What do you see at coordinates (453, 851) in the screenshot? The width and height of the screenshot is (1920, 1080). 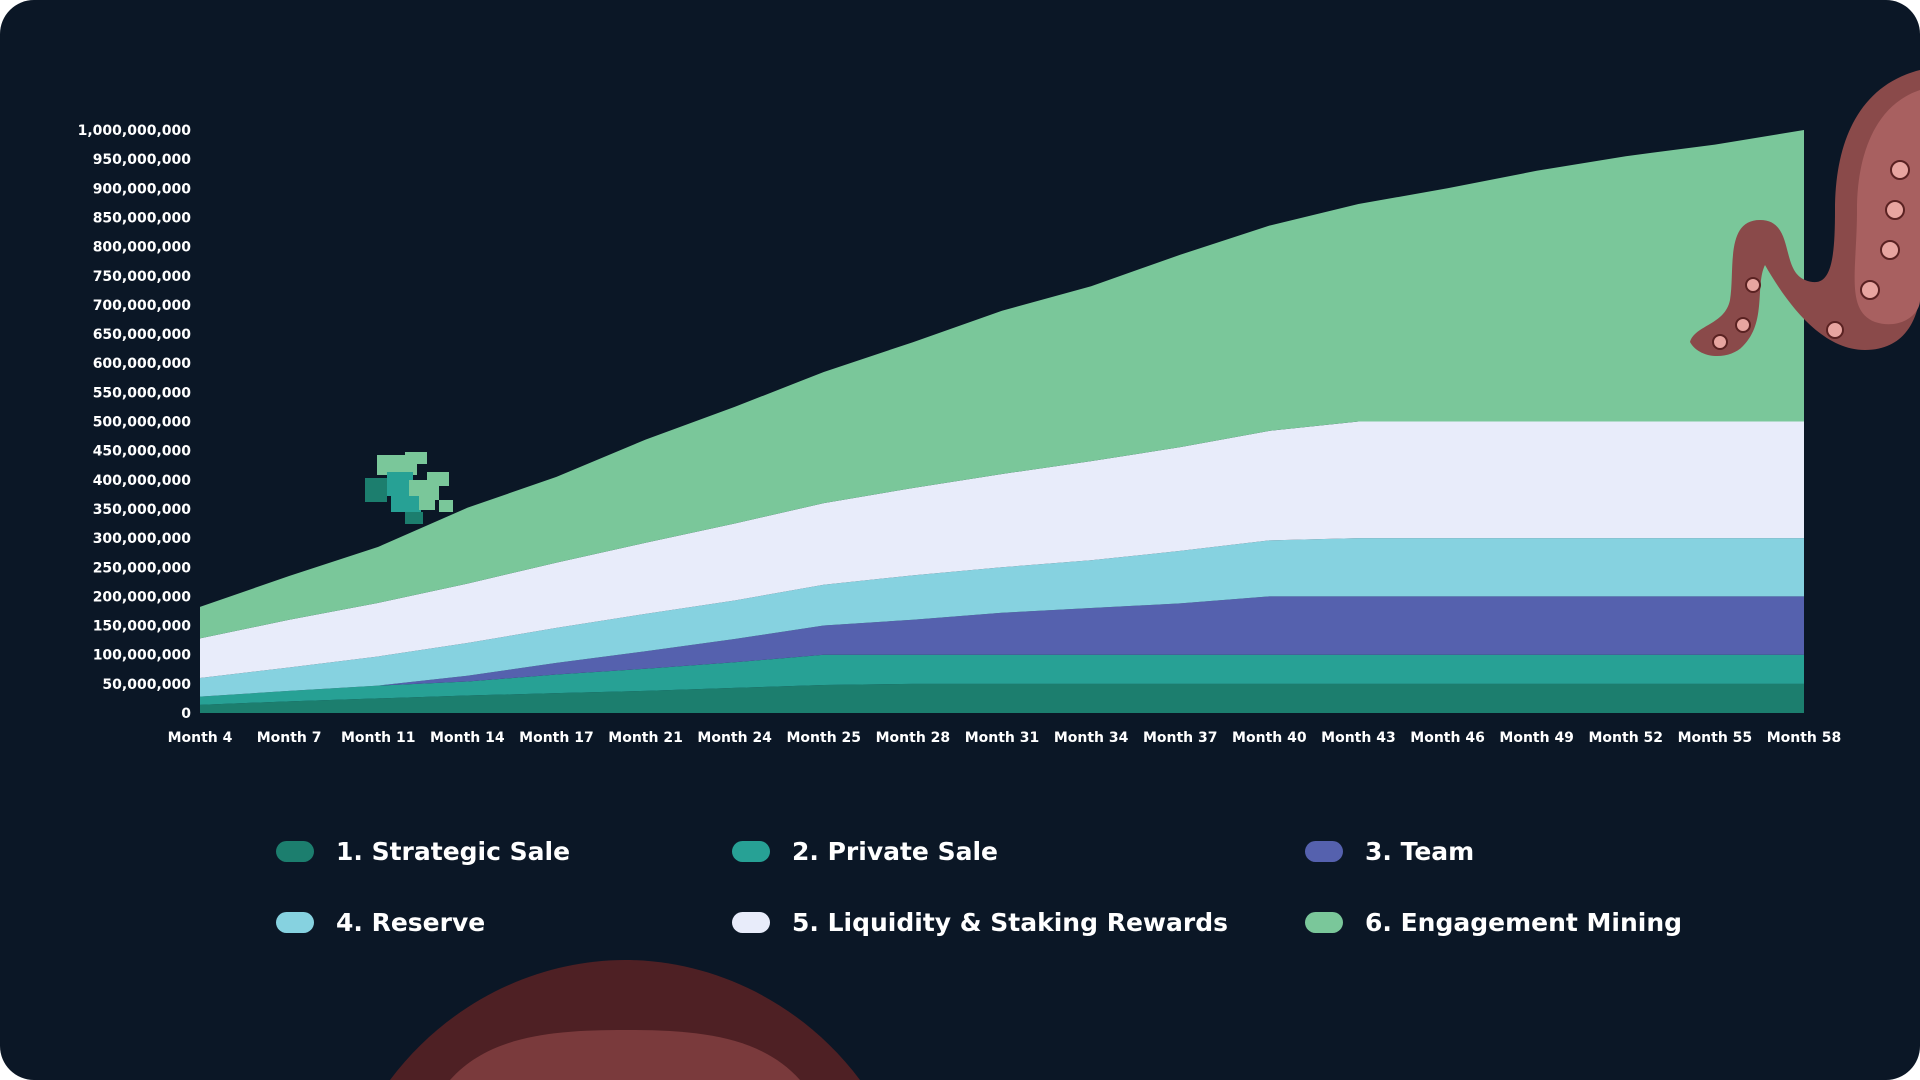 I see `legend-label: 1. Strategic Sale` at bounding box center [453, 851].